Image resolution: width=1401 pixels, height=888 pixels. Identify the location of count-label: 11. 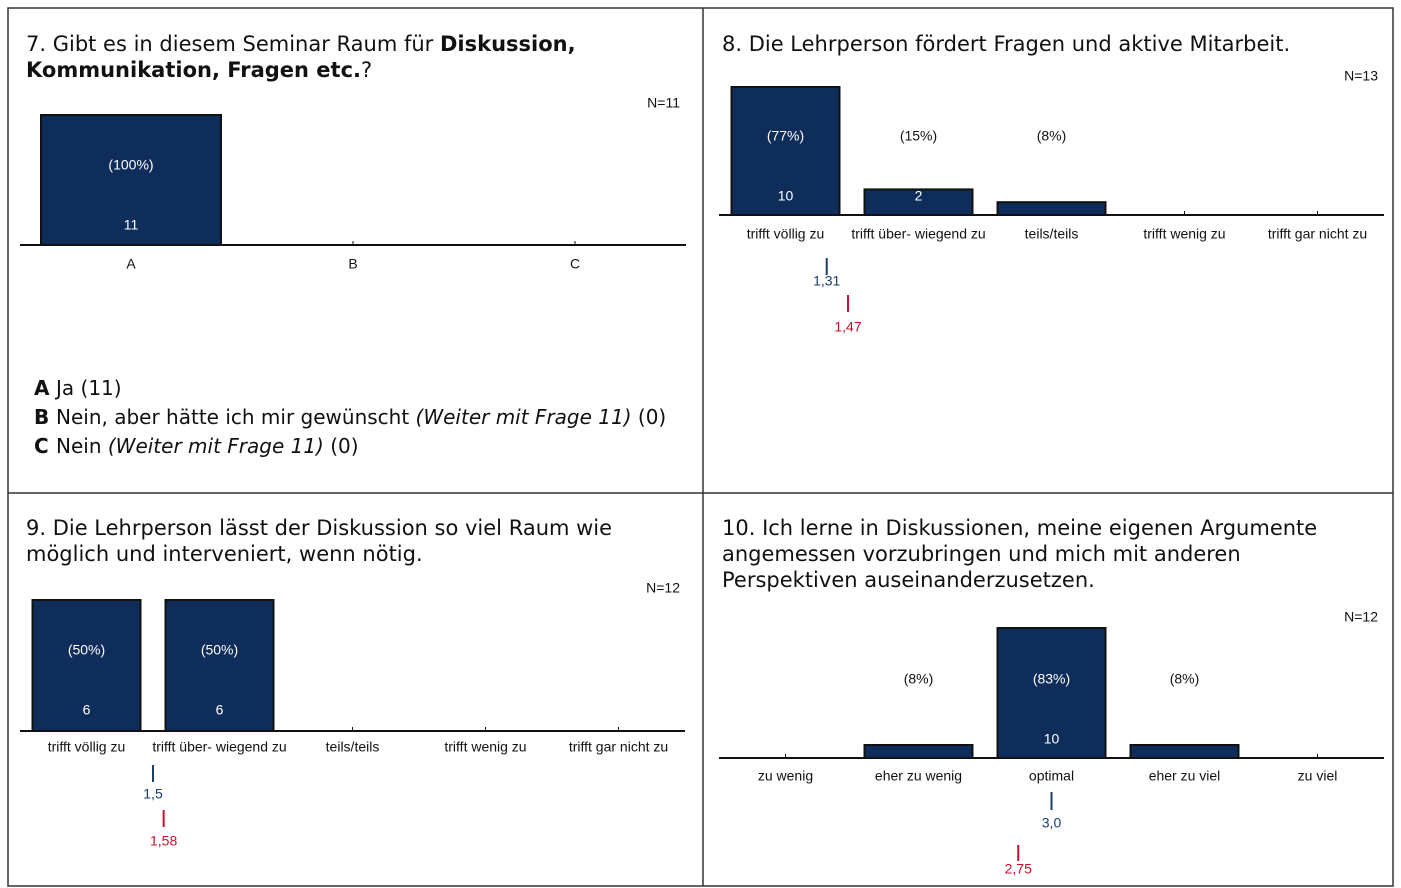
(131, 225).